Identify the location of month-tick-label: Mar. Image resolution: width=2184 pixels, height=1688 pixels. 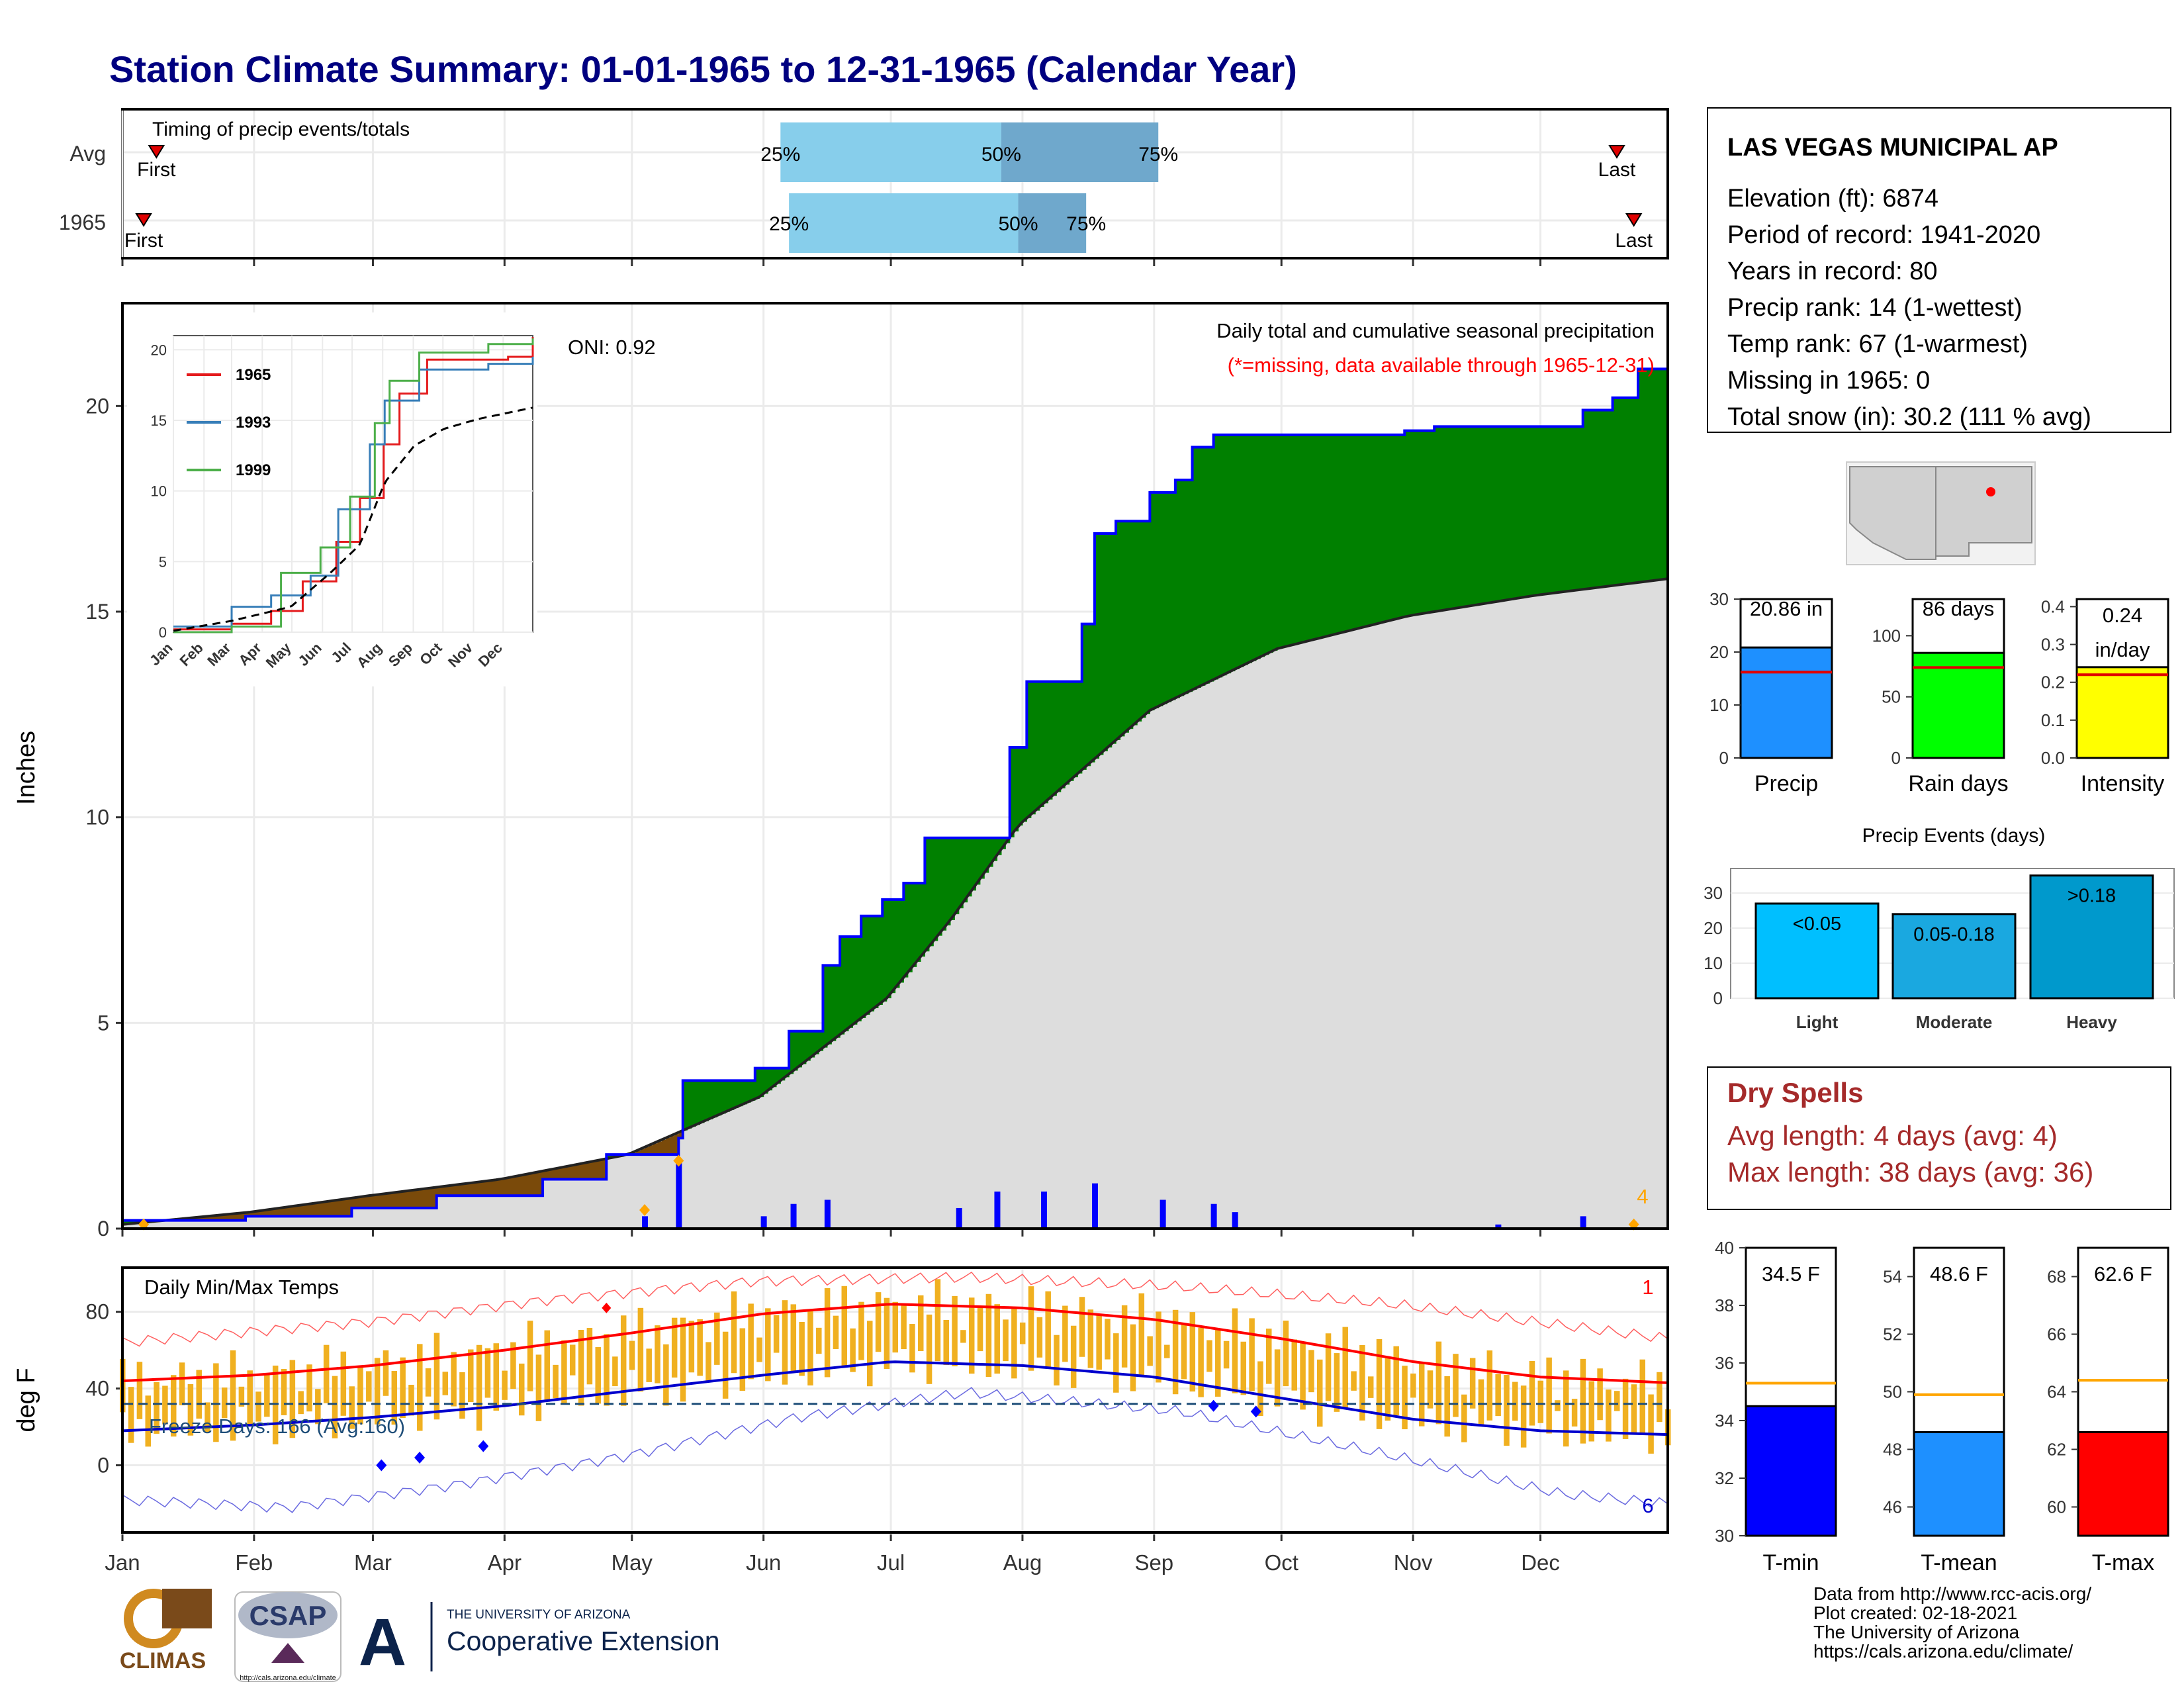
(373, 1562).